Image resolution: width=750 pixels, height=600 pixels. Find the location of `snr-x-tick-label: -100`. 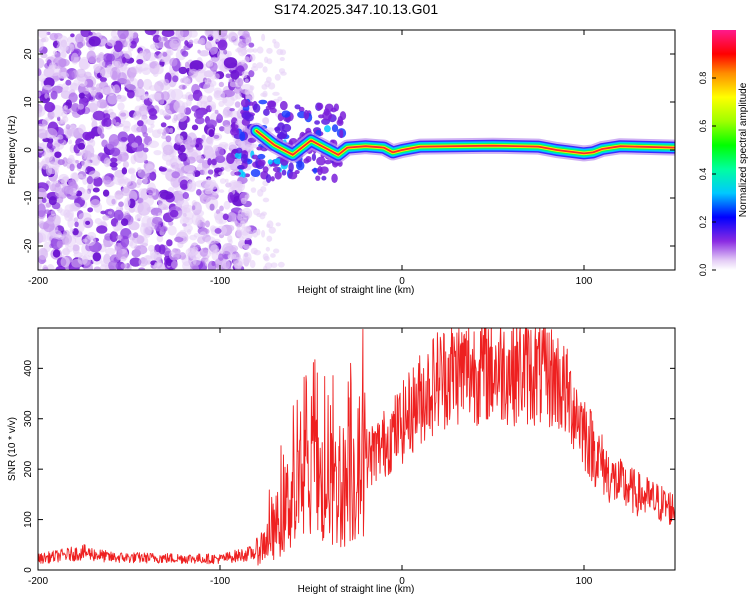

snr-x-tick-label: -100 is located at coordinates (220, 581).